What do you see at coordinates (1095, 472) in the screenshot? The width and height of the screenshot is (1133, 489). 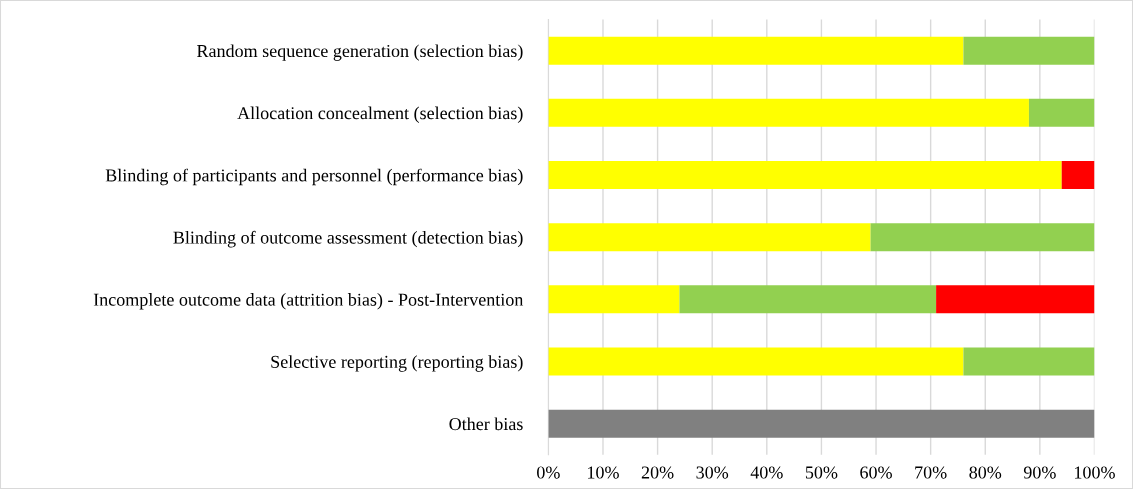 I see `x-tick-label: 100%` at bounding box center [1095, 472].